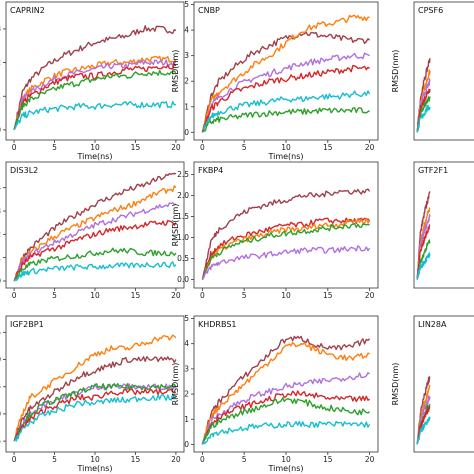 This screenshot has width=474, height=474. I want to click on panel-0: CAPRIN2 0 5 10 15 20 0 1 2 3 Time(ns), so click(92, 81).